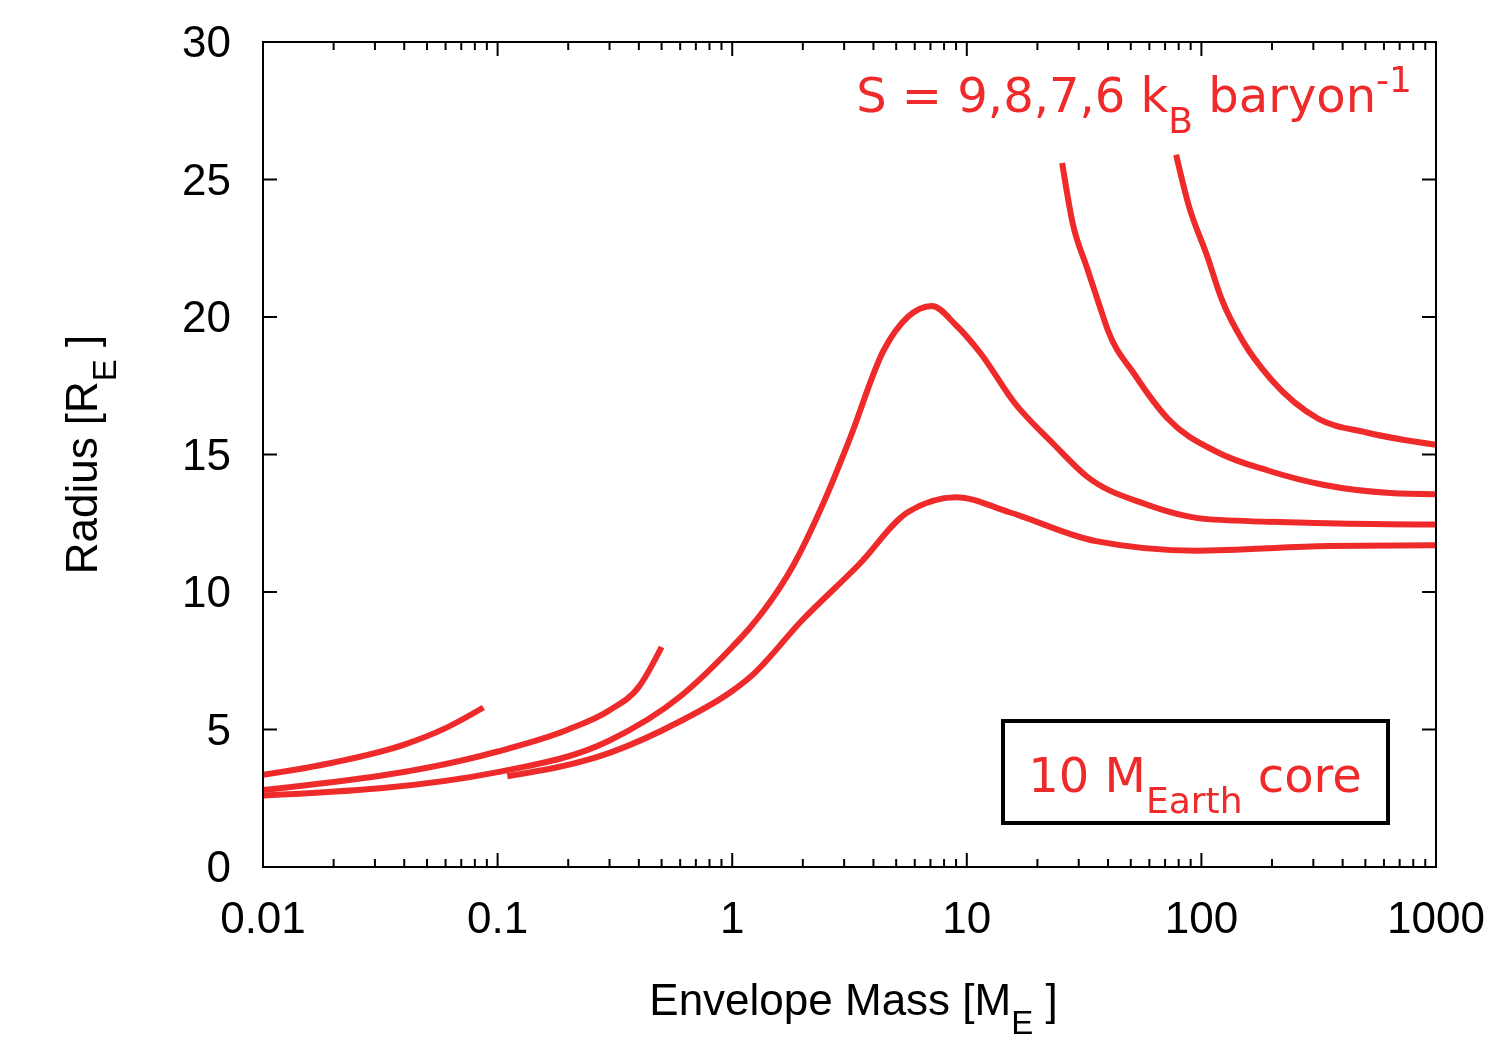  Describe the element at coordinates (206, 316) in the screenshot. I see `y-tick-label: 20` at that location.